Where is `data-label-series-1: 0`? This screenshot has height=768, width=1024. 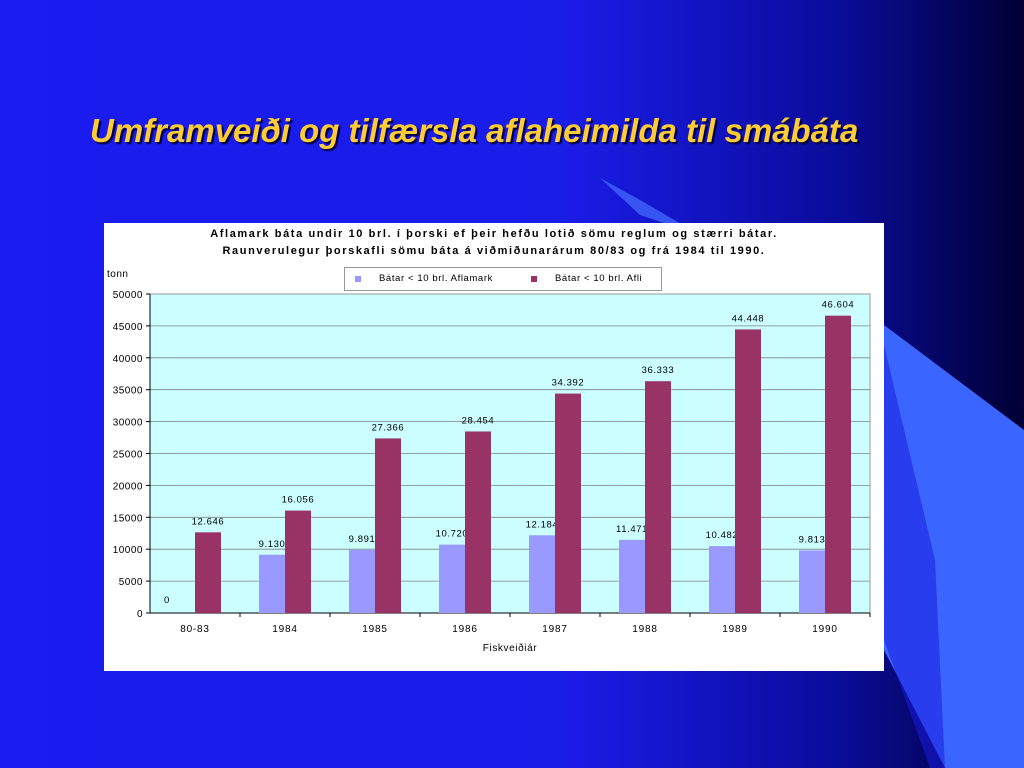
data-label-series-1: 0 is located at coordinates (167, 600).